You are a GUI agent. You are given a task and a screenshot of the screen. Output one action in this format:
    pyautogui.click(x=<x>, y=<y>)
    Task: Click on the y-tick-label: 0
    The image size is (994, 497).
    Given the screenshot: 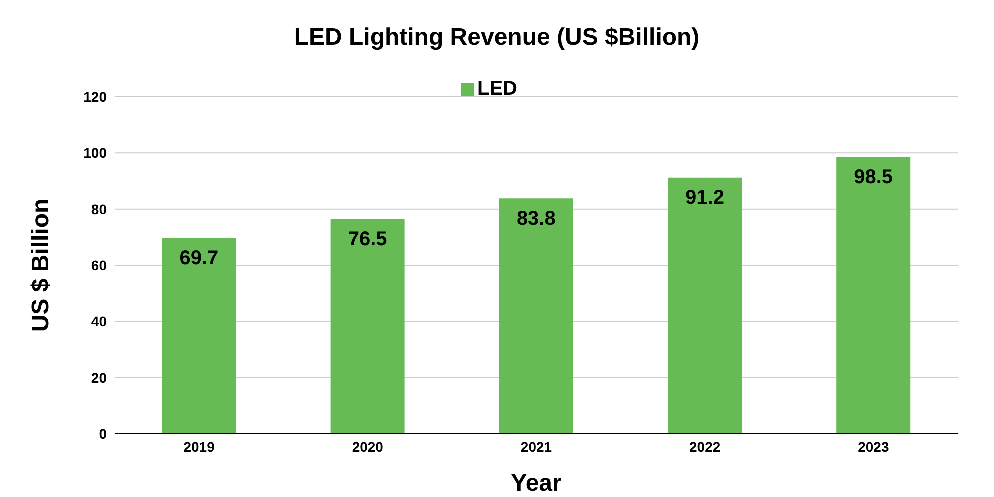 What is the action you would take?
    pyautogui.click(x=103, y=434)
    